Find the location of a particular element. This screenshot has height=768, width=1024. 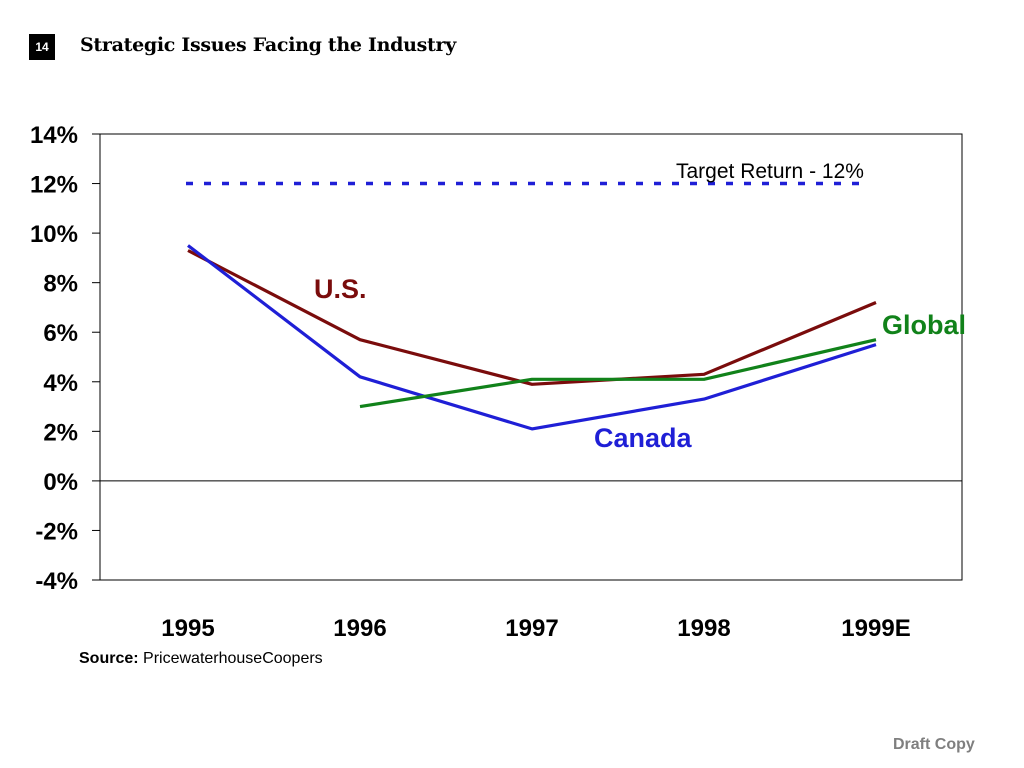

series-label-canada: Canada is located at coordinates (643, 438).